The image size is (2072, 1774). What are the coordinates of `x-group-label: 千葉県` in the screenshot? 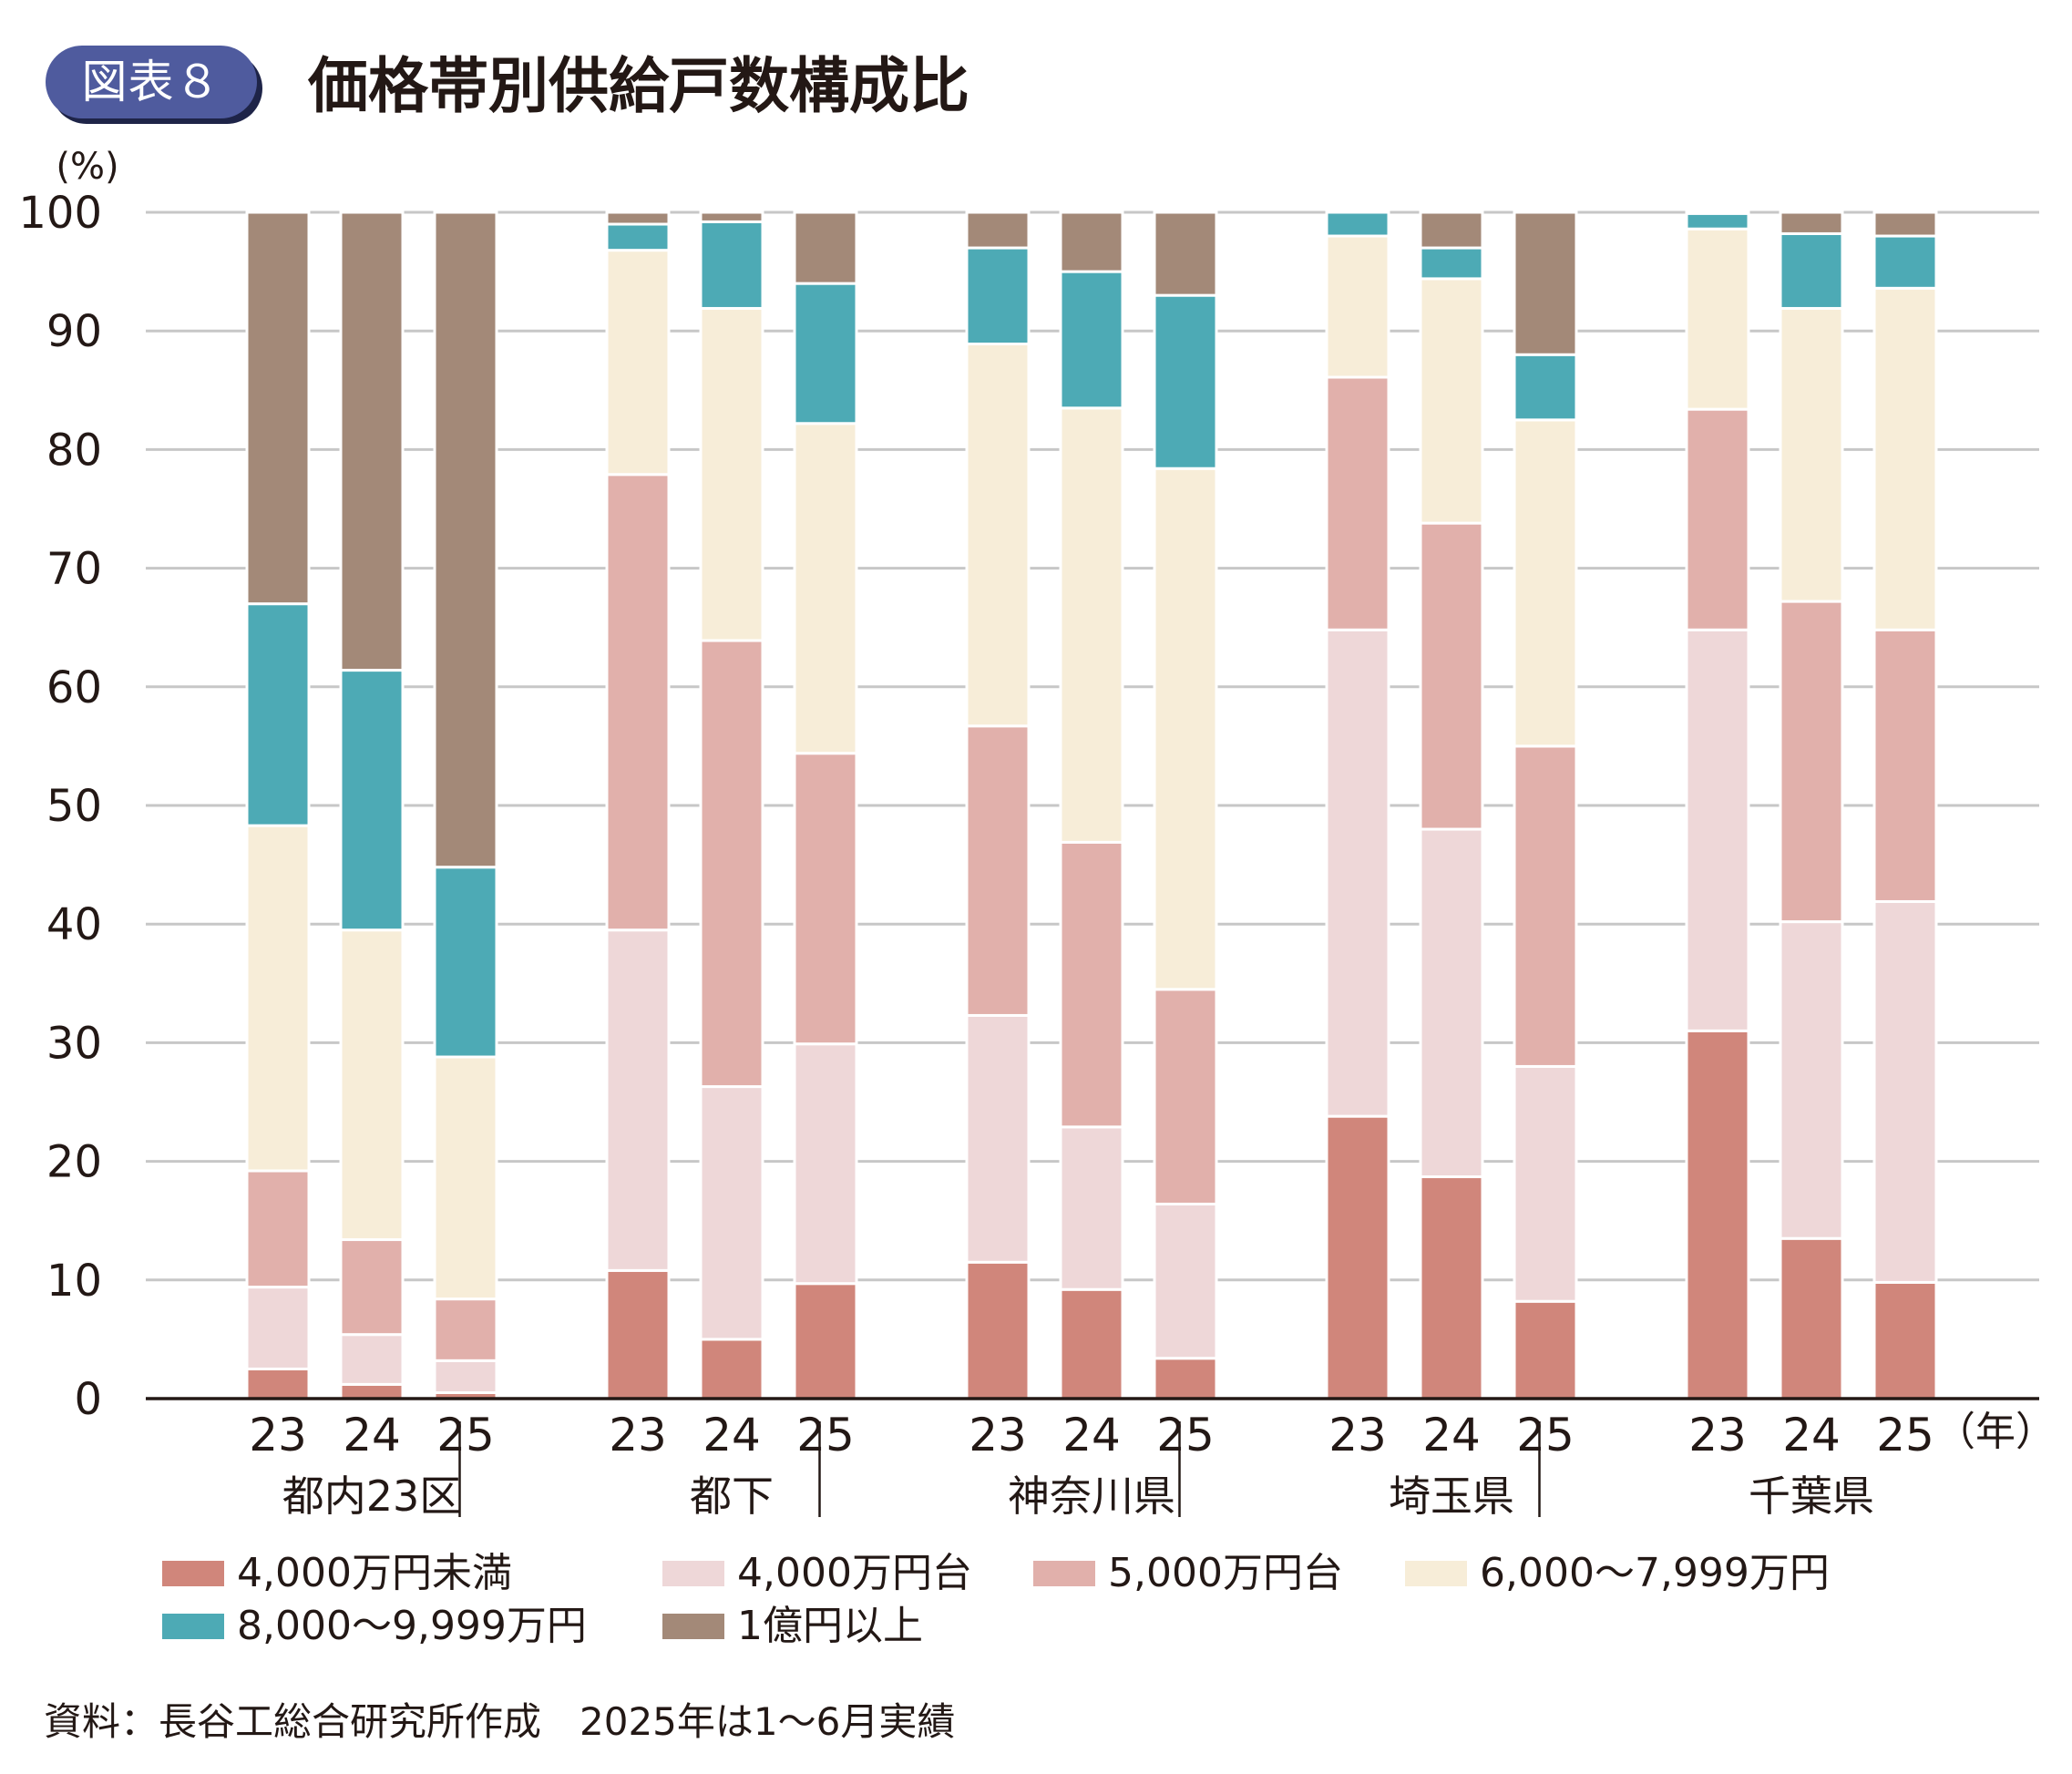 It's located at (1811, 1496).